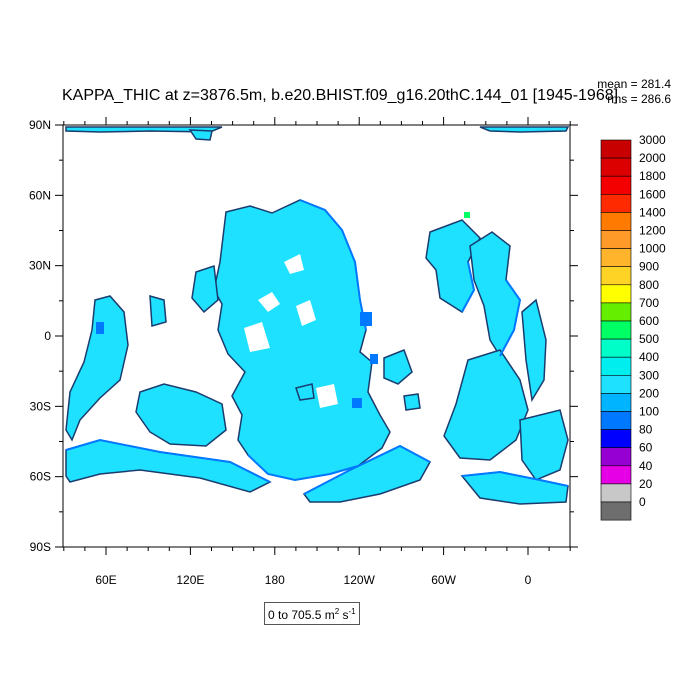 The image size is (700, 700). I want to click on atlantic-southeast, so click(544, 445).